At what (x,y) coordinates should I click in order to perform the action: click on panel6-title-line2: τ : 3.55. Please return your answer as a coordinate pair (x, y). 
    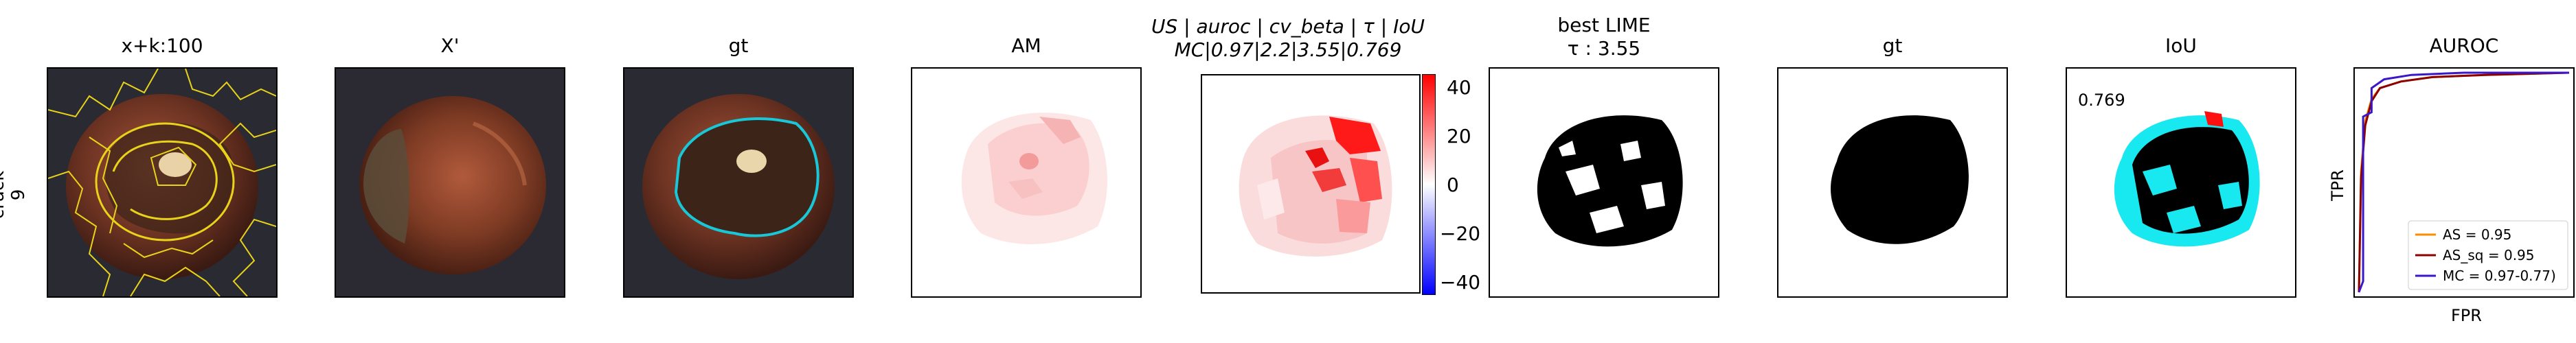
    Looking at the image, I should click on (1604, 48).